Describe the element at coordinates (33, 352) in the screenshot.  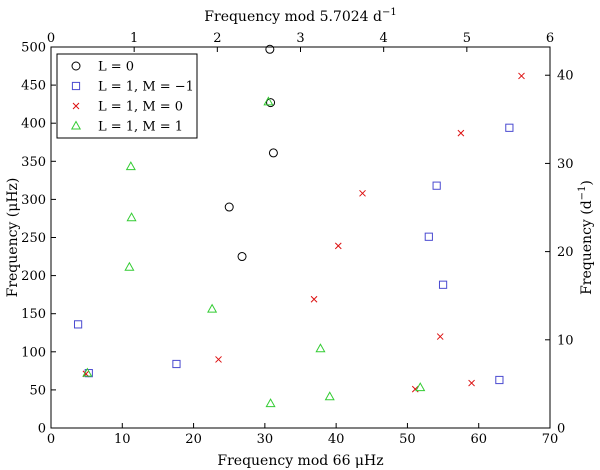
I see `y-tick-label: 100` at that location.